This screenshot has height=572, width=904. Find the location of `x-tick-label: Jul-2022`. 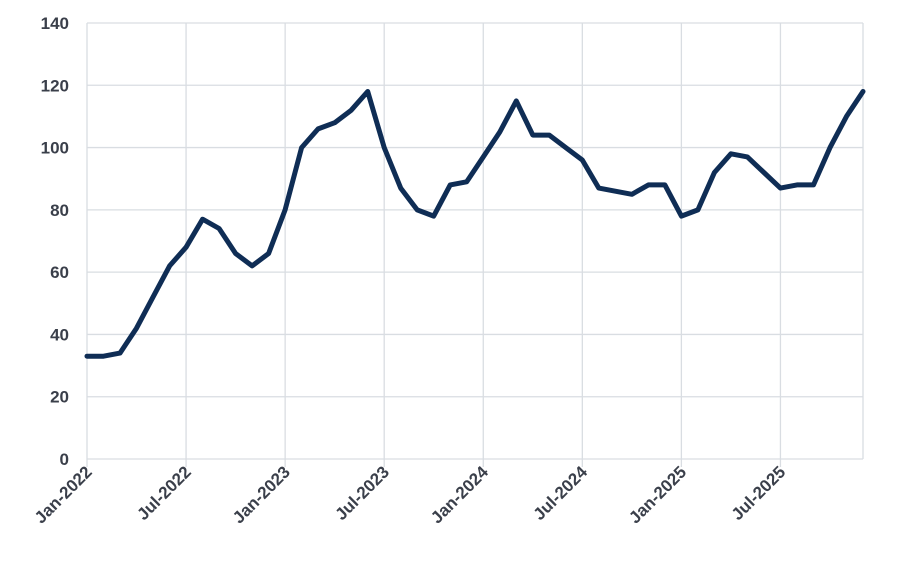

x-tick-label: Jul-2022 is located at coordinates (164, 493).